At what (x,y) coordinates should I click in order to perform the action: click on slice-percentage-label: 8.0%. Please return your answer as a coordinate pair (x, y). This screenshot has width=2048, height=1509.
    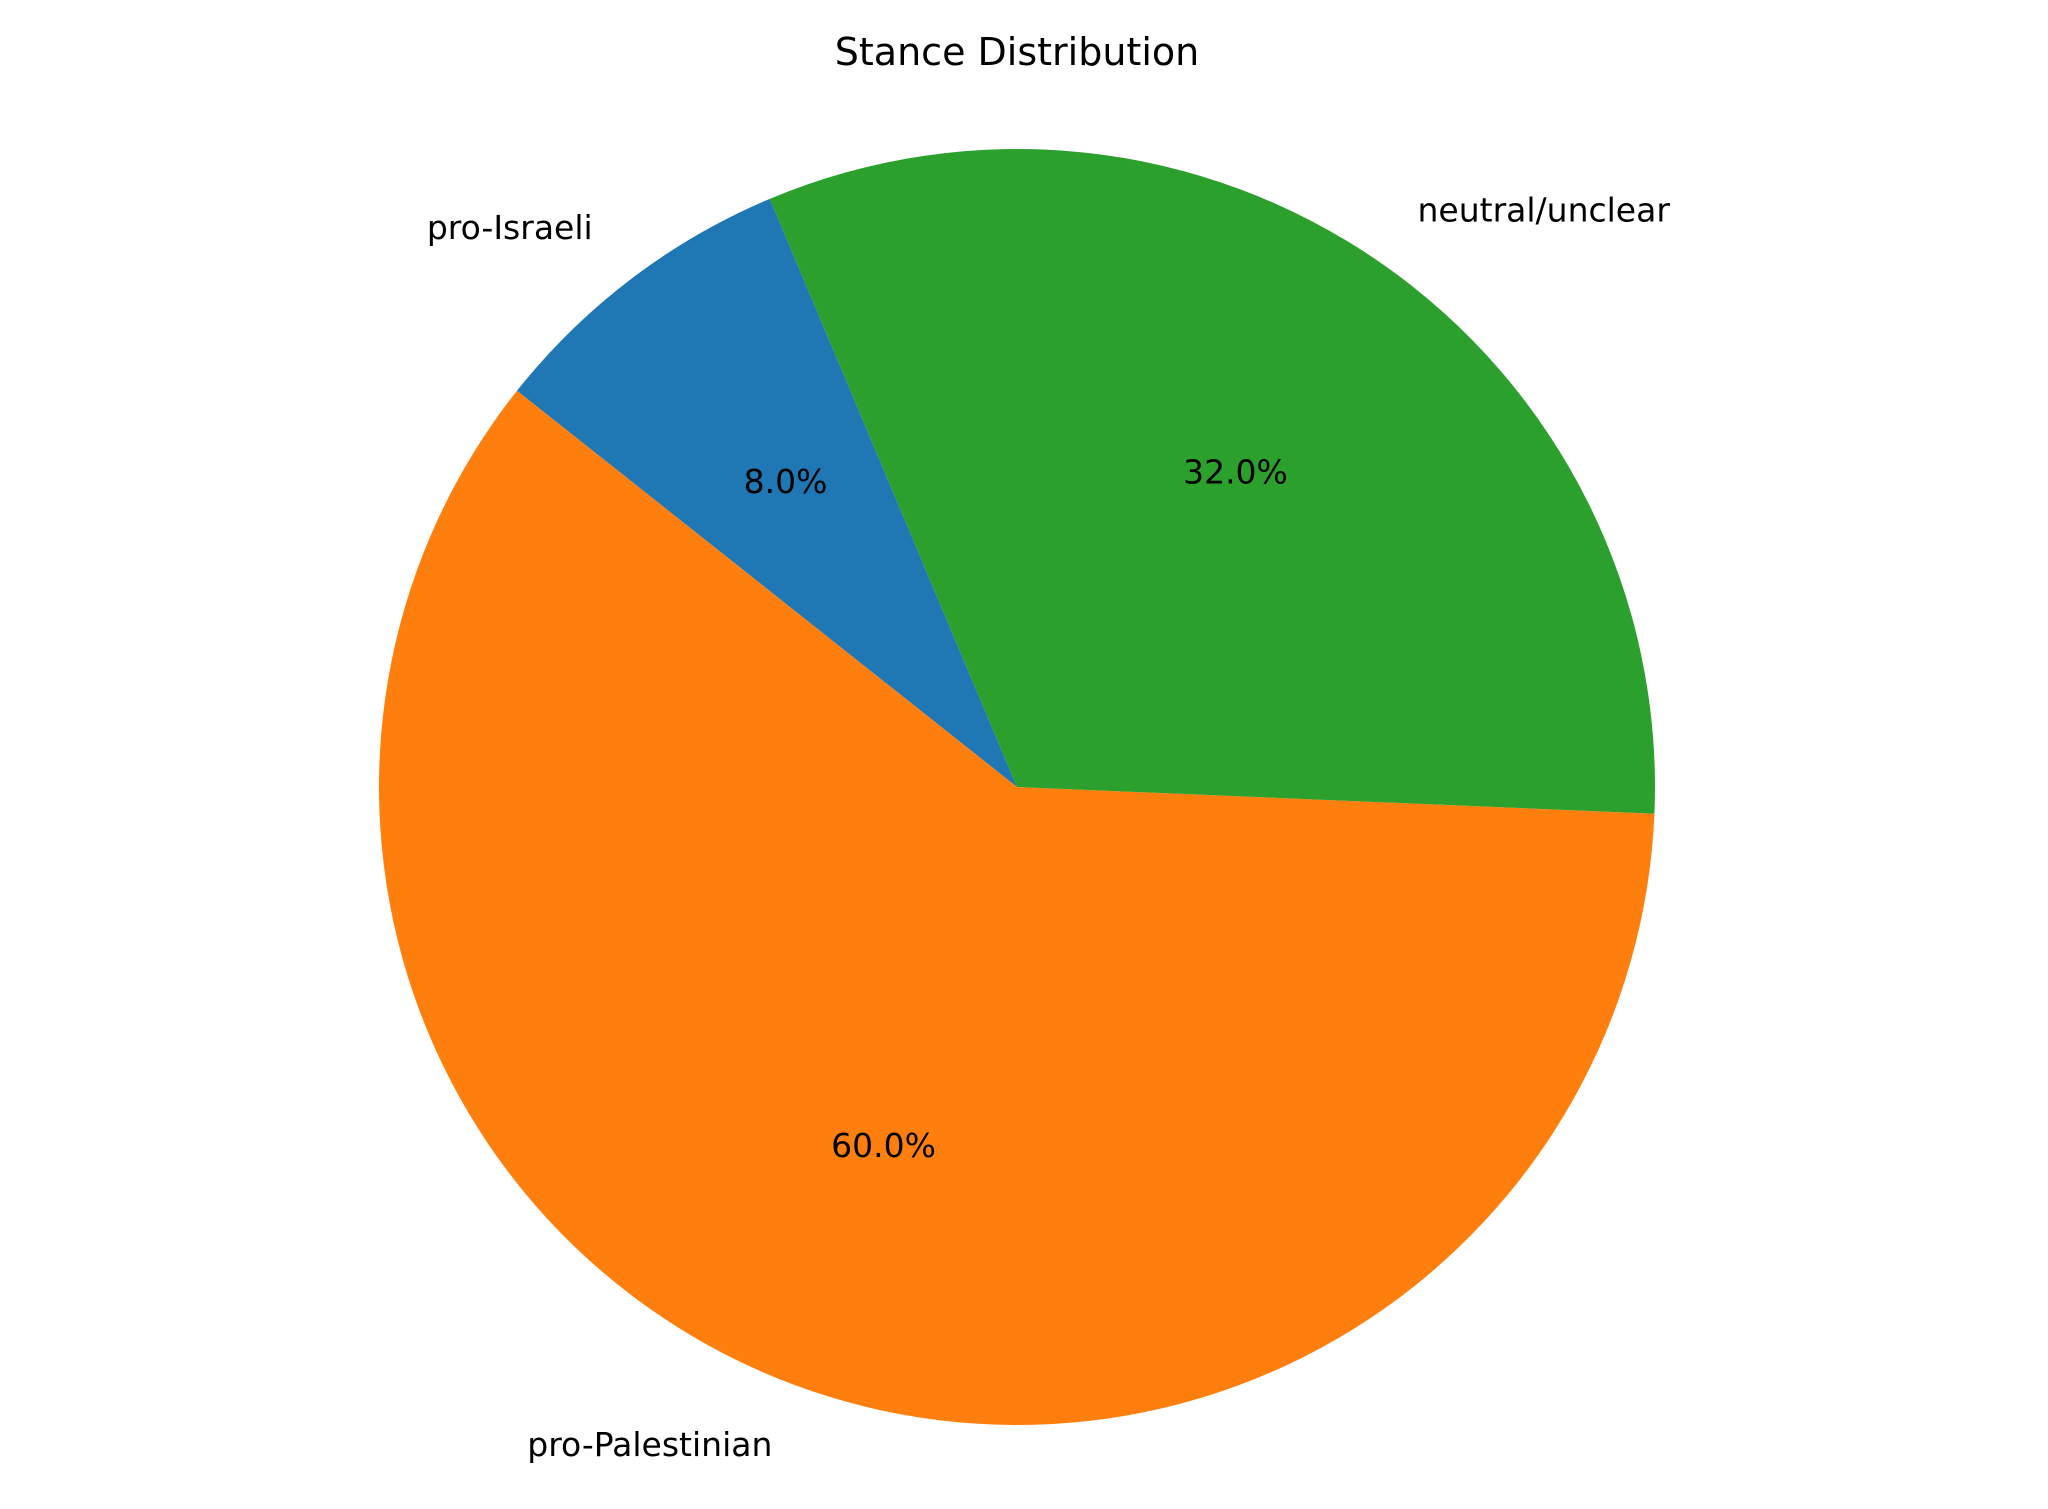
    Looking at the image, I should click on (786, 481).